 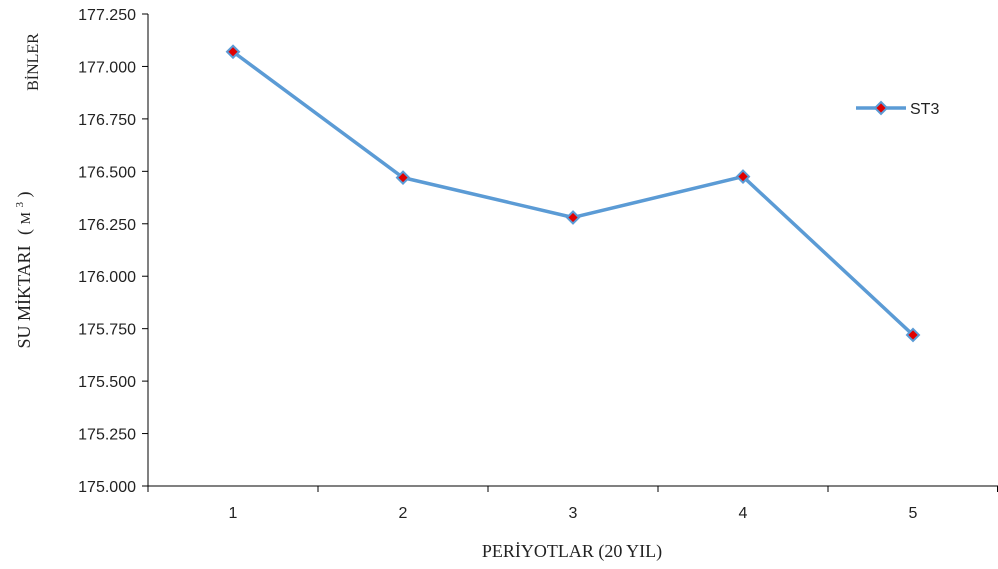 What do you see at coordinates (913, 513) in the screenshot?
I see `x-tick-label: 5` at bounding box center [913, 513].